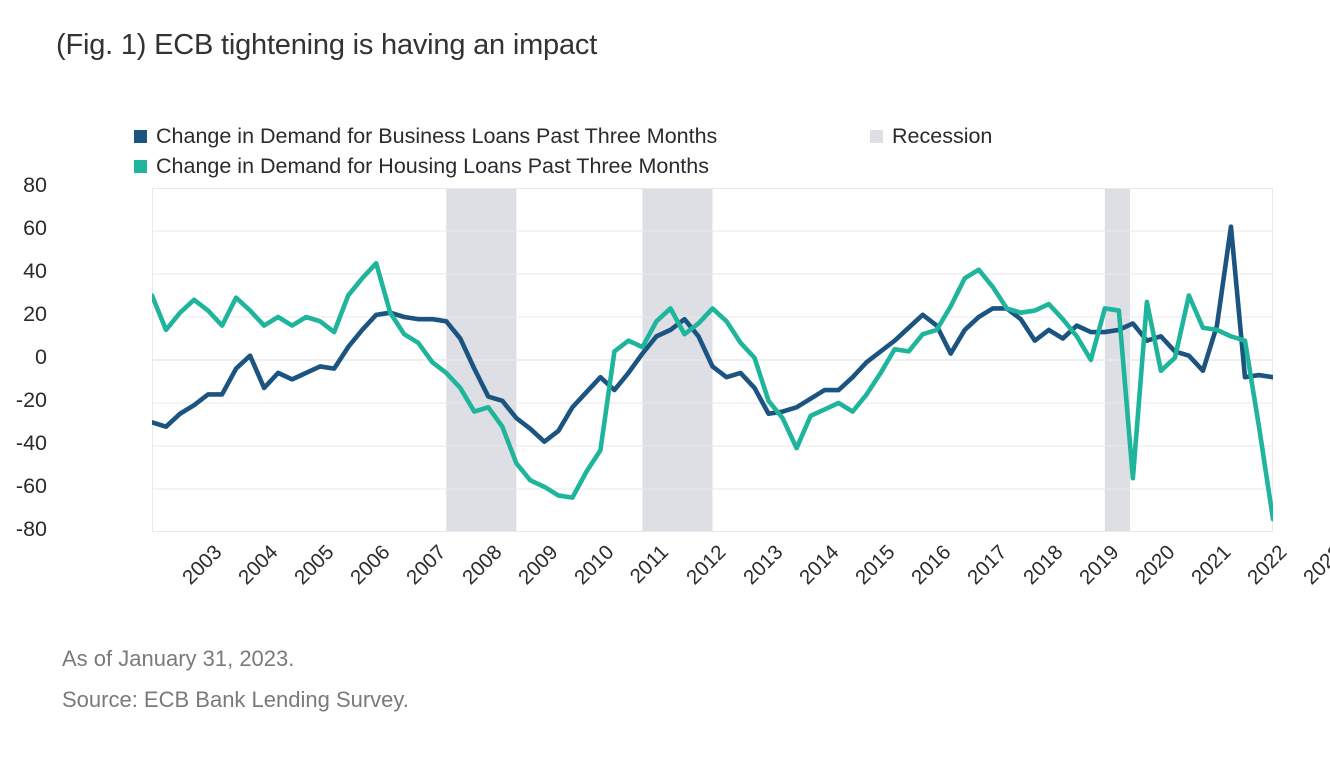 The width and height of the screenshot is (1330, 768). I want to click on x-tick-label: 2017, so click(987, 565).